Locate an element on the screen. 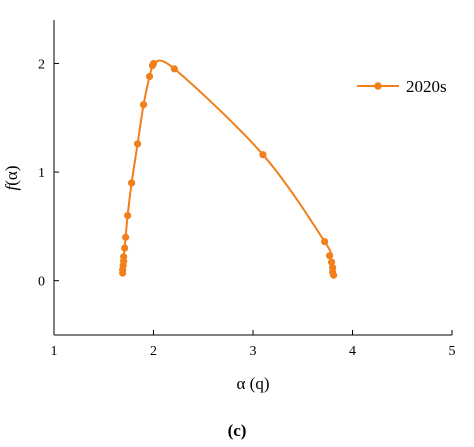  y-ticks: 0 1 2 is located at coordinates (48, 173).